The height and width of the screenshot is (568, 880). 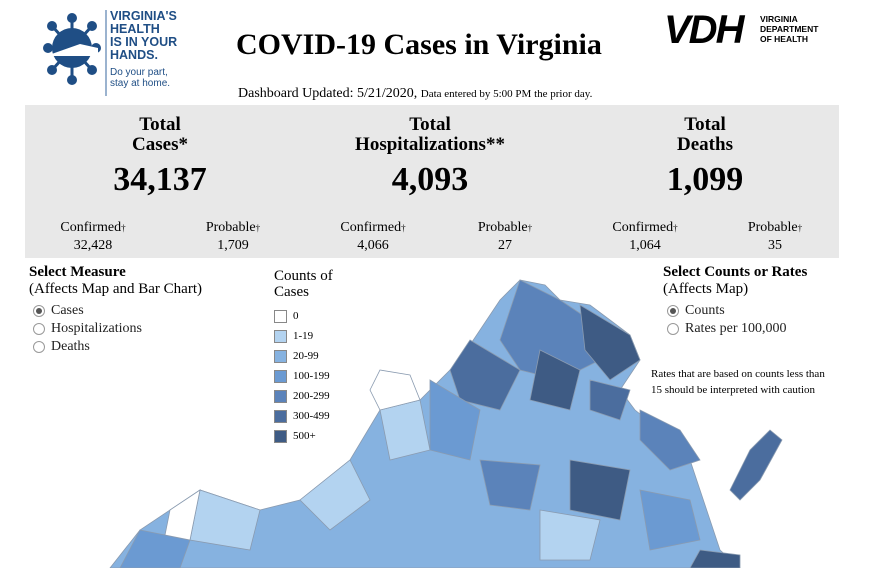 I want to click on legend-item: 500+, so click(x=303, y=436).